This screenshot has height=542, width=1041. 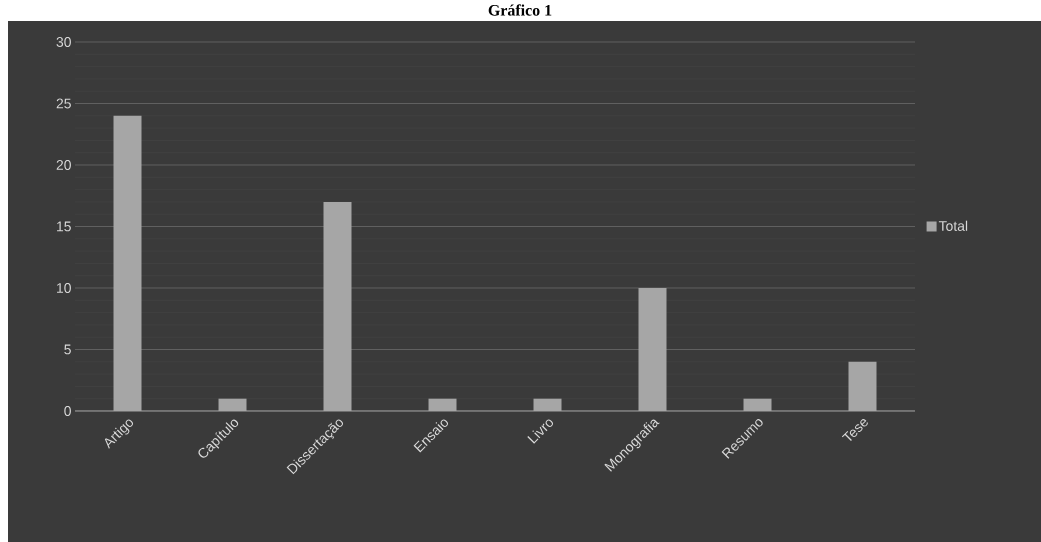 What do you see at coordinates (63, 165) in the screenshot?
I see `y-tick-label: 20` at bounding box center [63, 165].